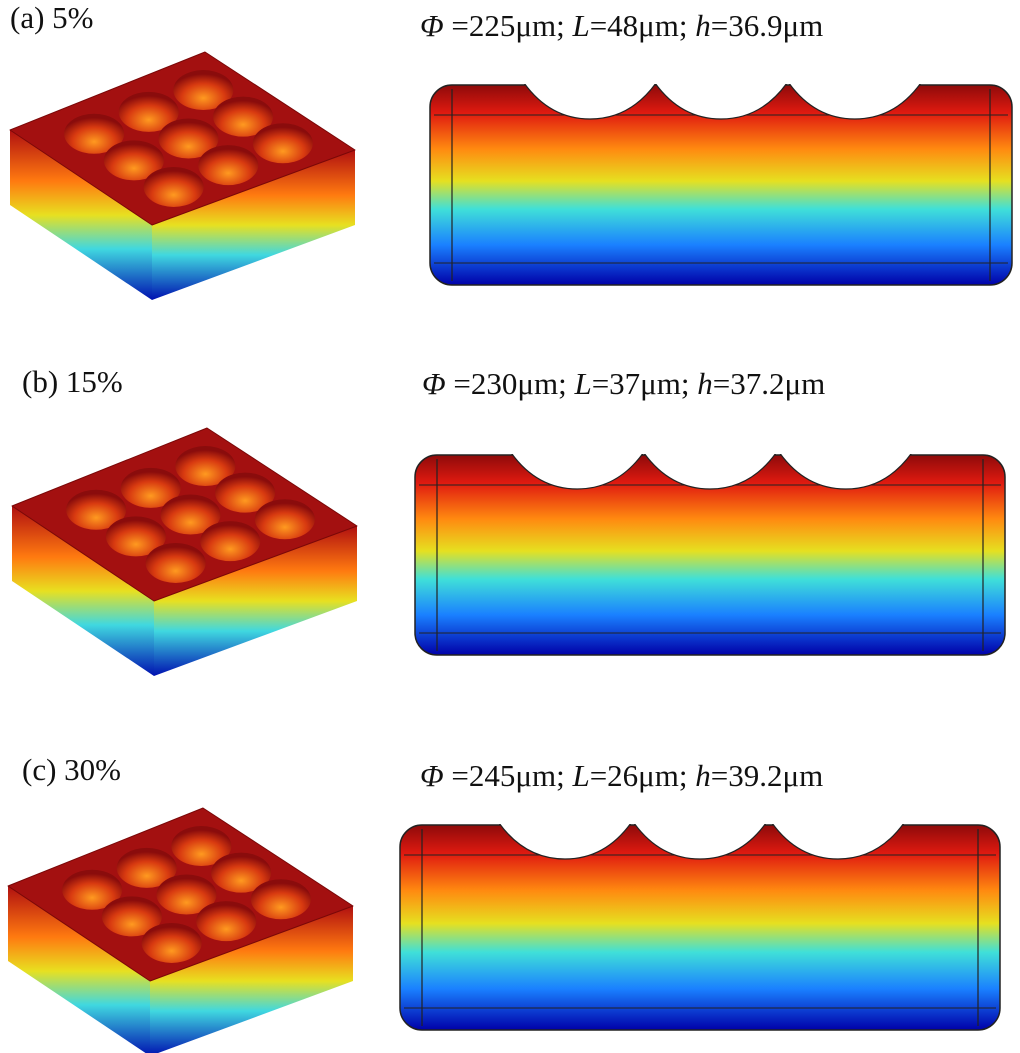 The width and height of the screenshot is (1020, 1053). What do you see at coordinates (643, 25) in the screenshot?
I see `param-value: =48μm;` at bounding box center [643, 25].